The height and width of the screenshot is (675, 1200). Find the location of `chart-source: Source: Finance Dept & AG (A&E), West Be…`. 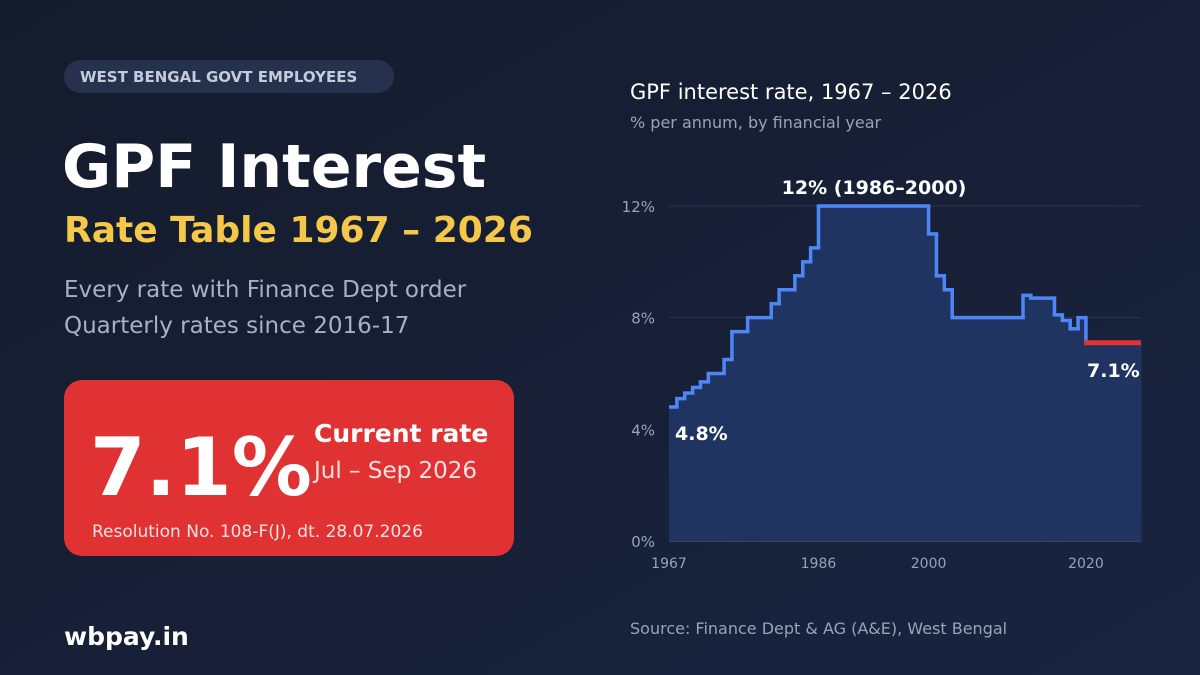

chart-source: Source: Finance Dept & AG (A&E), West Be… is located at coordinates (818, 628).